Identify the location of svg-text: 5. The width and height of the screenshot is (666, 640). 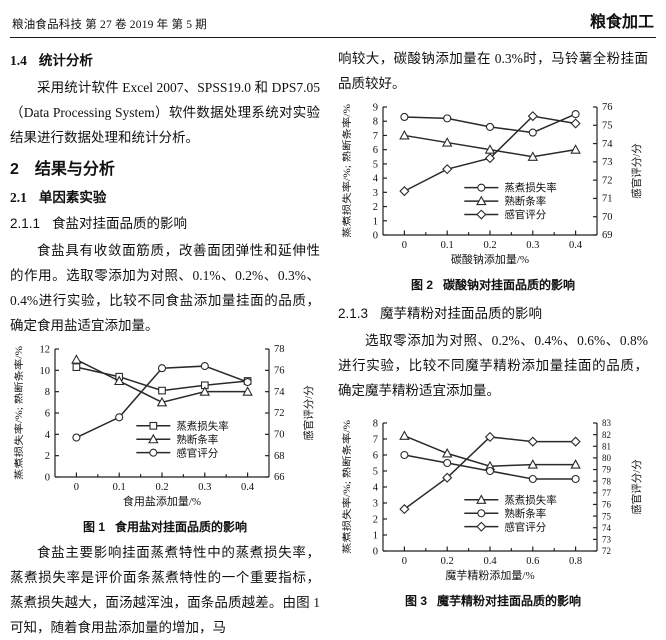
(375, 472).